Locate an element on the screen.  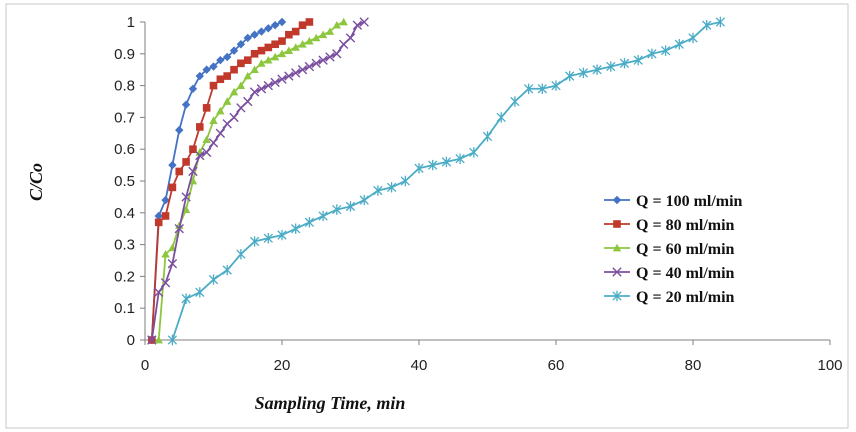
y-tick-label: 0.9 is located at coordinates (124, 54).